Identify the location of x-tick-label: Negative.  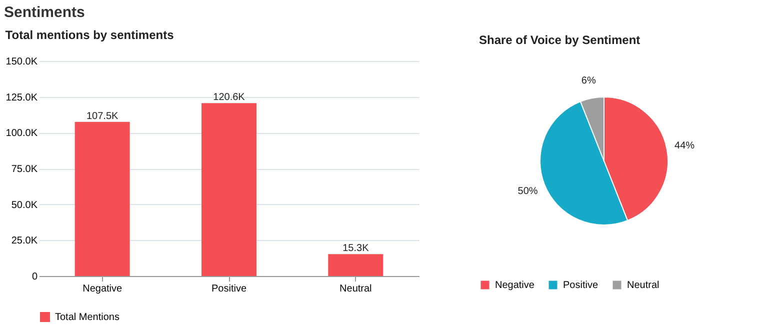
(102, 289).